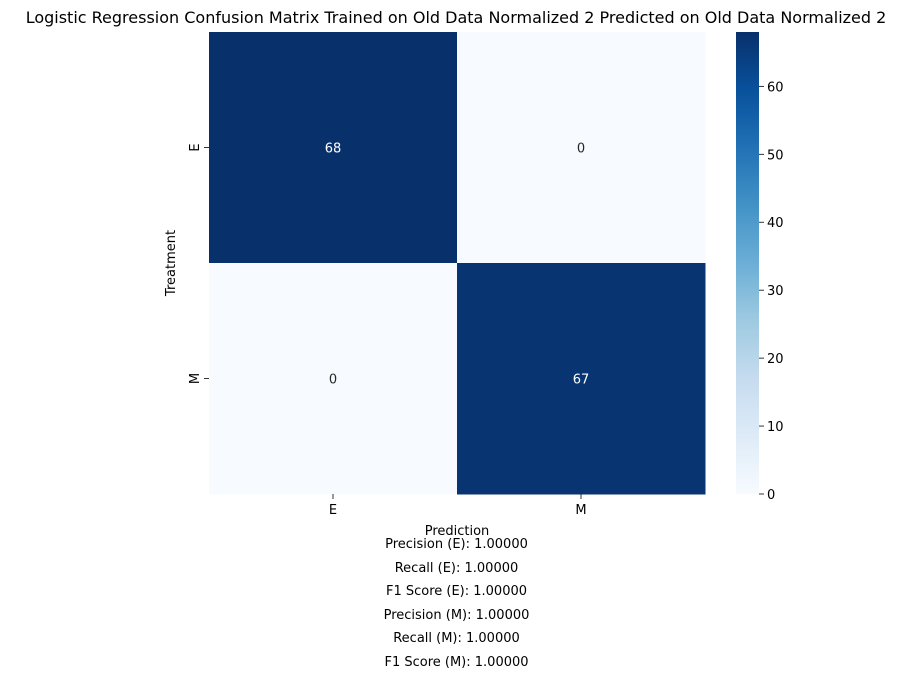  I want to click on y-tick-label: E, so click(195, 147).